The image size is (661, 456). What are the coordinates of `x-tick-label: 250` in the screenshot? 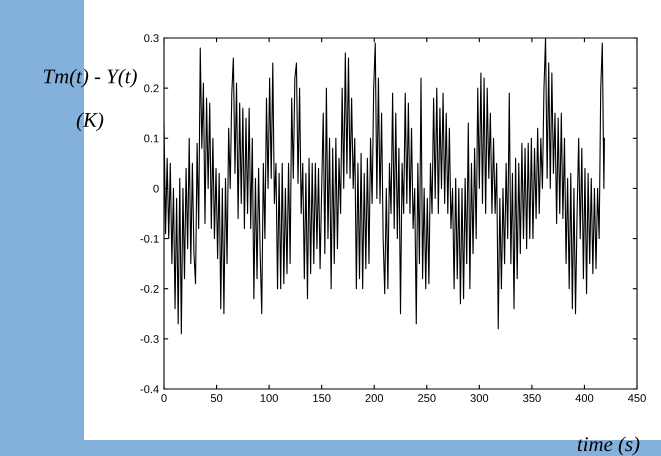 It's located at (427, 398).